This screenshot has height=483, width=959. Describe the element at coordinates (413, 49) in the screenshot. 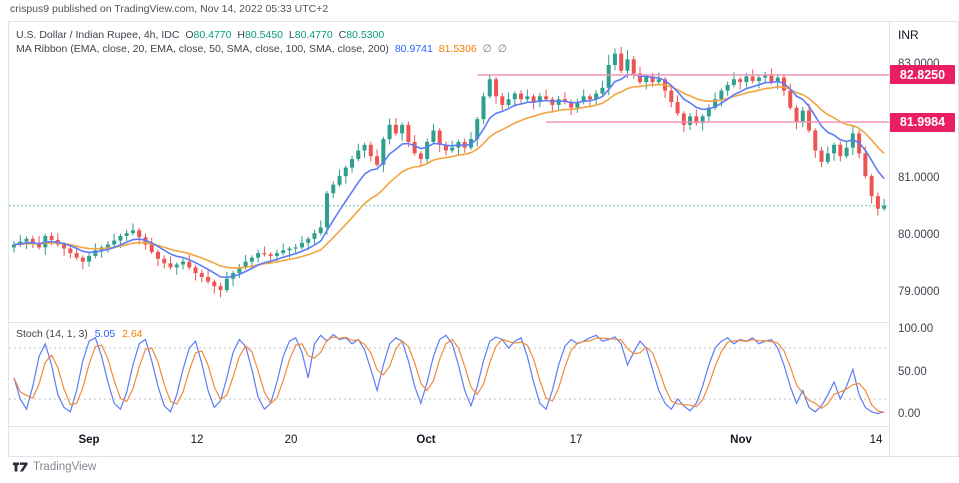

I see `ema20-value: 80.9741` at that location.